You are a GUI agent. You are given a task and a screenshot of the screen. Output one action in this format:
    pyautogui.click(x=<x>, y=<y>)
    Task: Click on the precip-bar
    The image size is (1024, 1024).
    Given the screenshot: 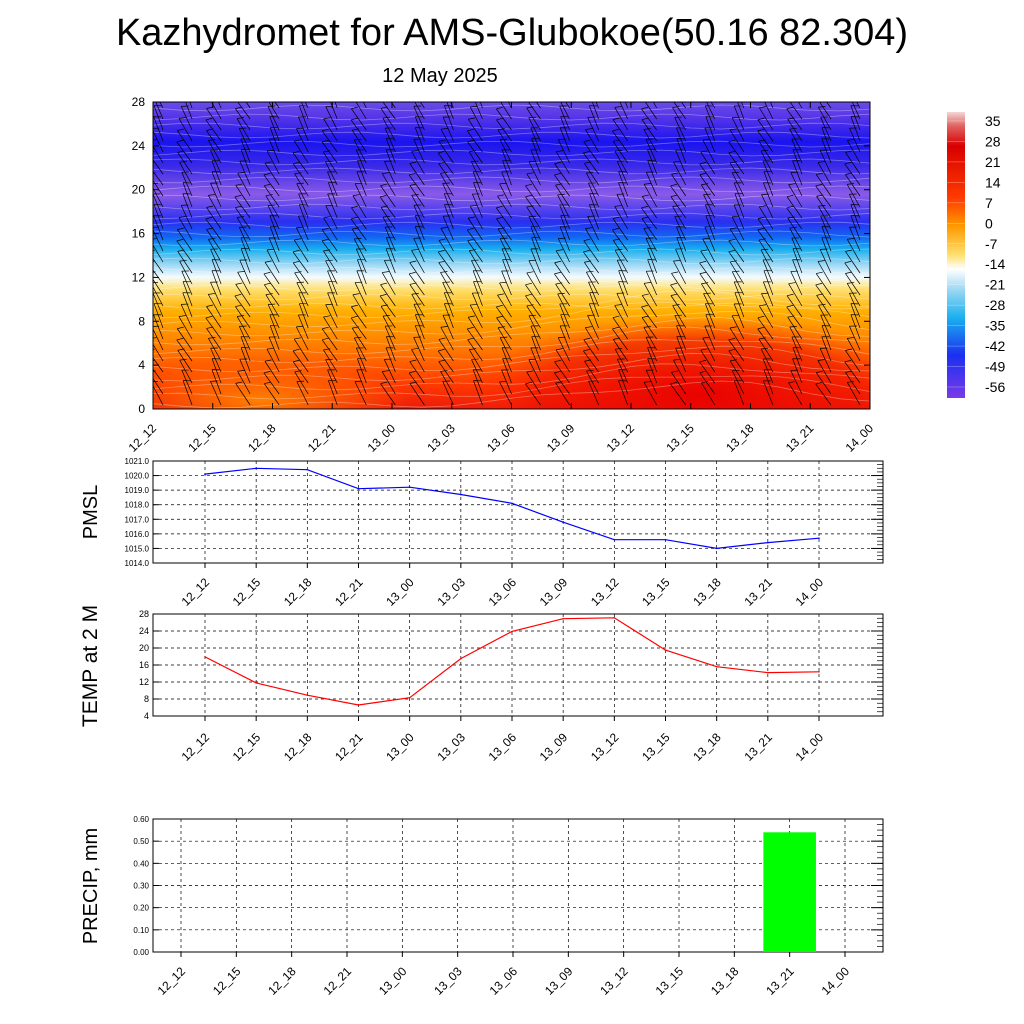 What is the action you would take?
    pyautogui.click(x=789, y=892)
    